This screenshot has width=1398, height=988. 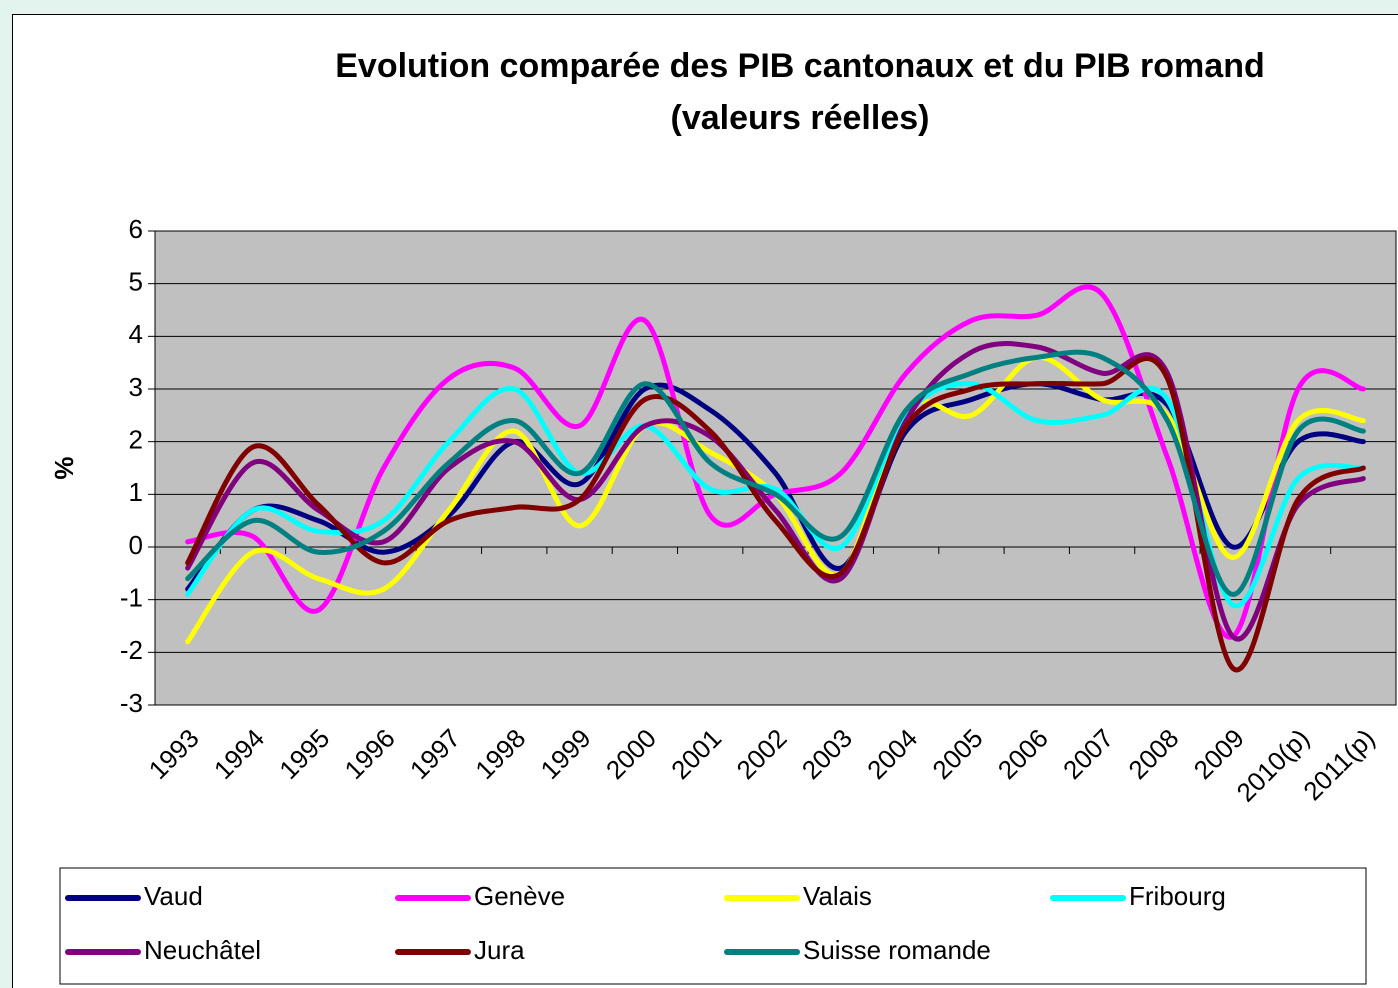 What do you see at coordinates (202, 950) in the screenshot?
I see `legend-label: Neuchâtel` at bounding box center [202, 950].